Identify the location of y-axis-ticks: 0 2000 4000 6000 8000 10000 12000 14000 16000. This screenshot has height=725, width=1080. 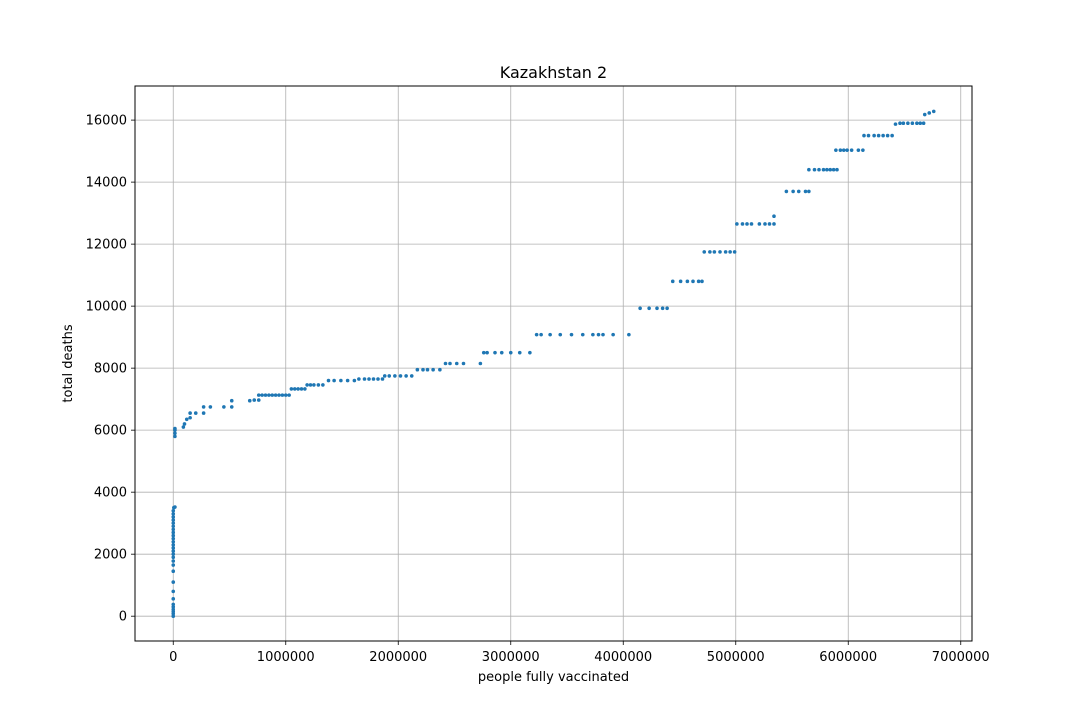
(110, 369).